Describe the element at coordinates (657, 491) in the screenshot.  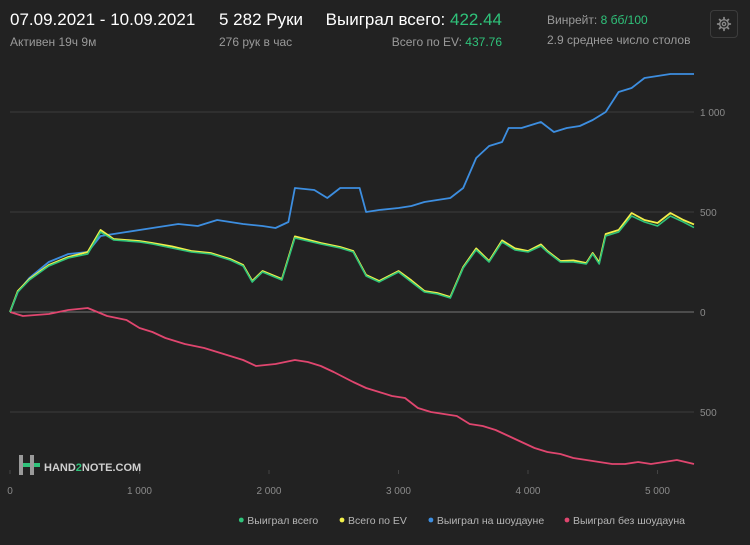
I see `x-tick-label: 5 000` at that location.